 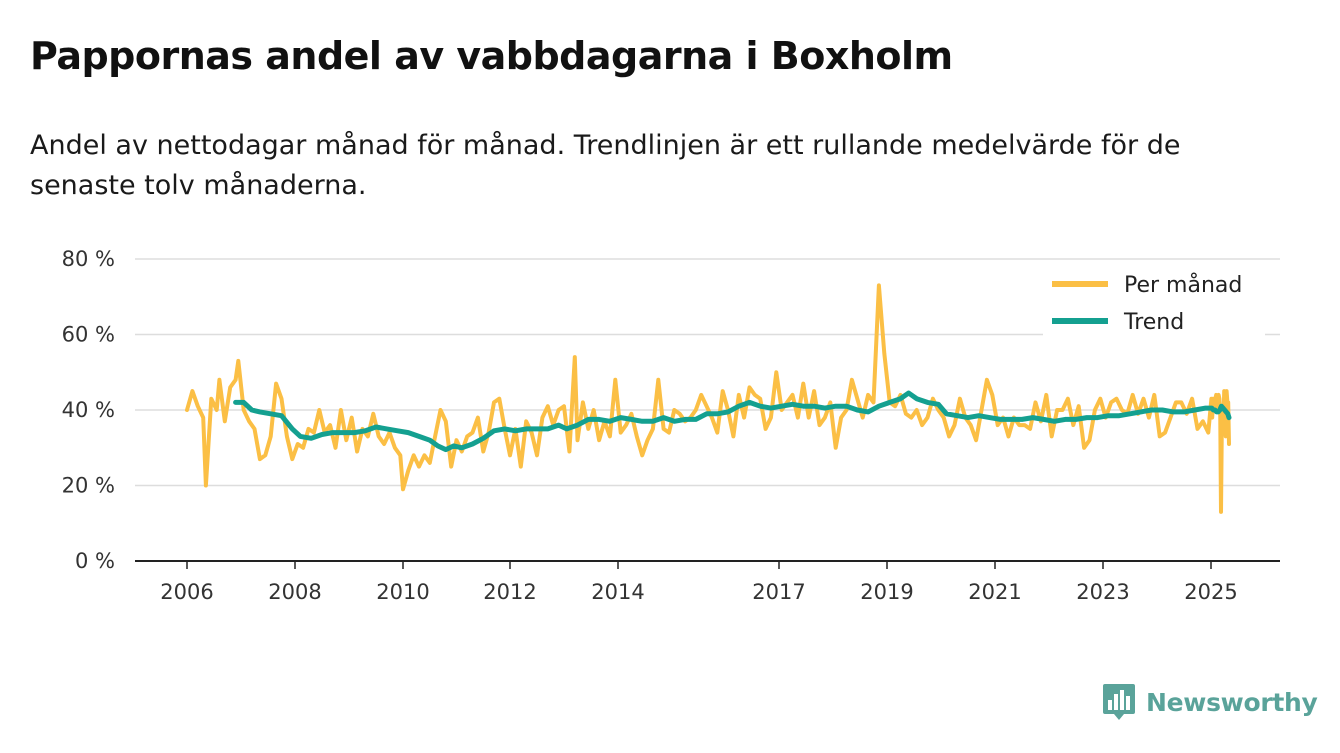 I want to click on x-tick-label: 2006, so click(x=186, y=592).